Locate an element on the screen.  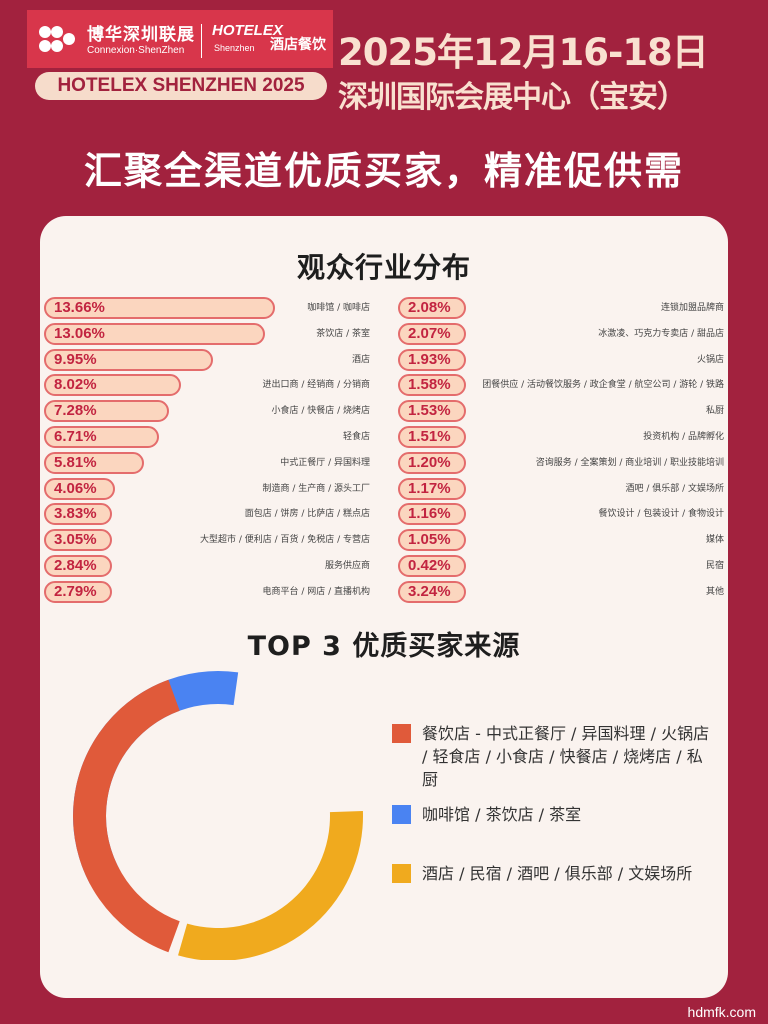
distribution-bar-row: 7.28% 小食店 / 快餐店 / 烧烤店 is located at coordinates (207, 411).